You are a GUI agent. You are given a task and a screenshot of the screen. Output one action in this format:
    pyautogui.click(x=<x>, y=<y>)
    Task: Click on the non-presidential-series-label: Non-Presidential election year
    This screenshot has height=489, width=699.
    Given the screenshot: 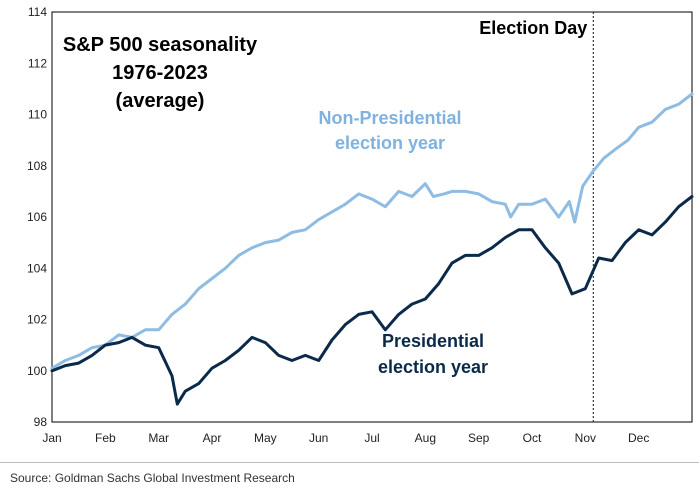 What is the action you would take?
    pyautogui.click(x=389, y=130)
    